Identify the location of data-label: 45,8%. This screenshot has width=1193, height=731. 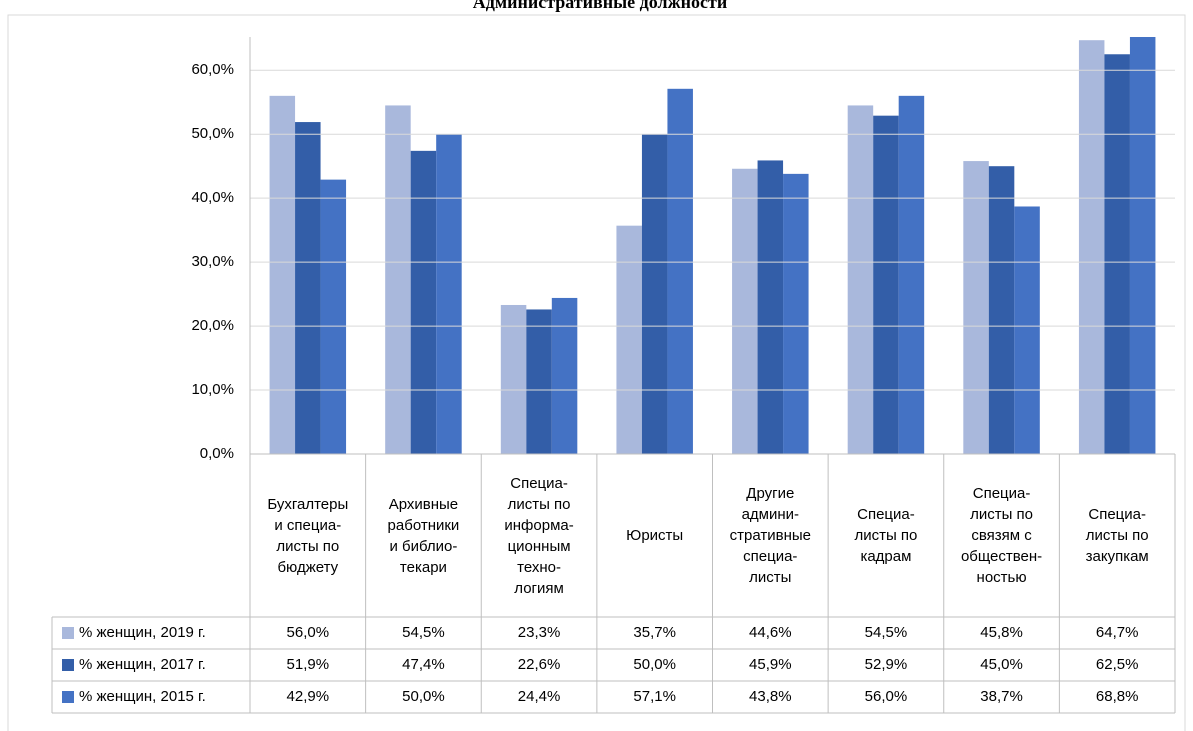
(1001, 632).